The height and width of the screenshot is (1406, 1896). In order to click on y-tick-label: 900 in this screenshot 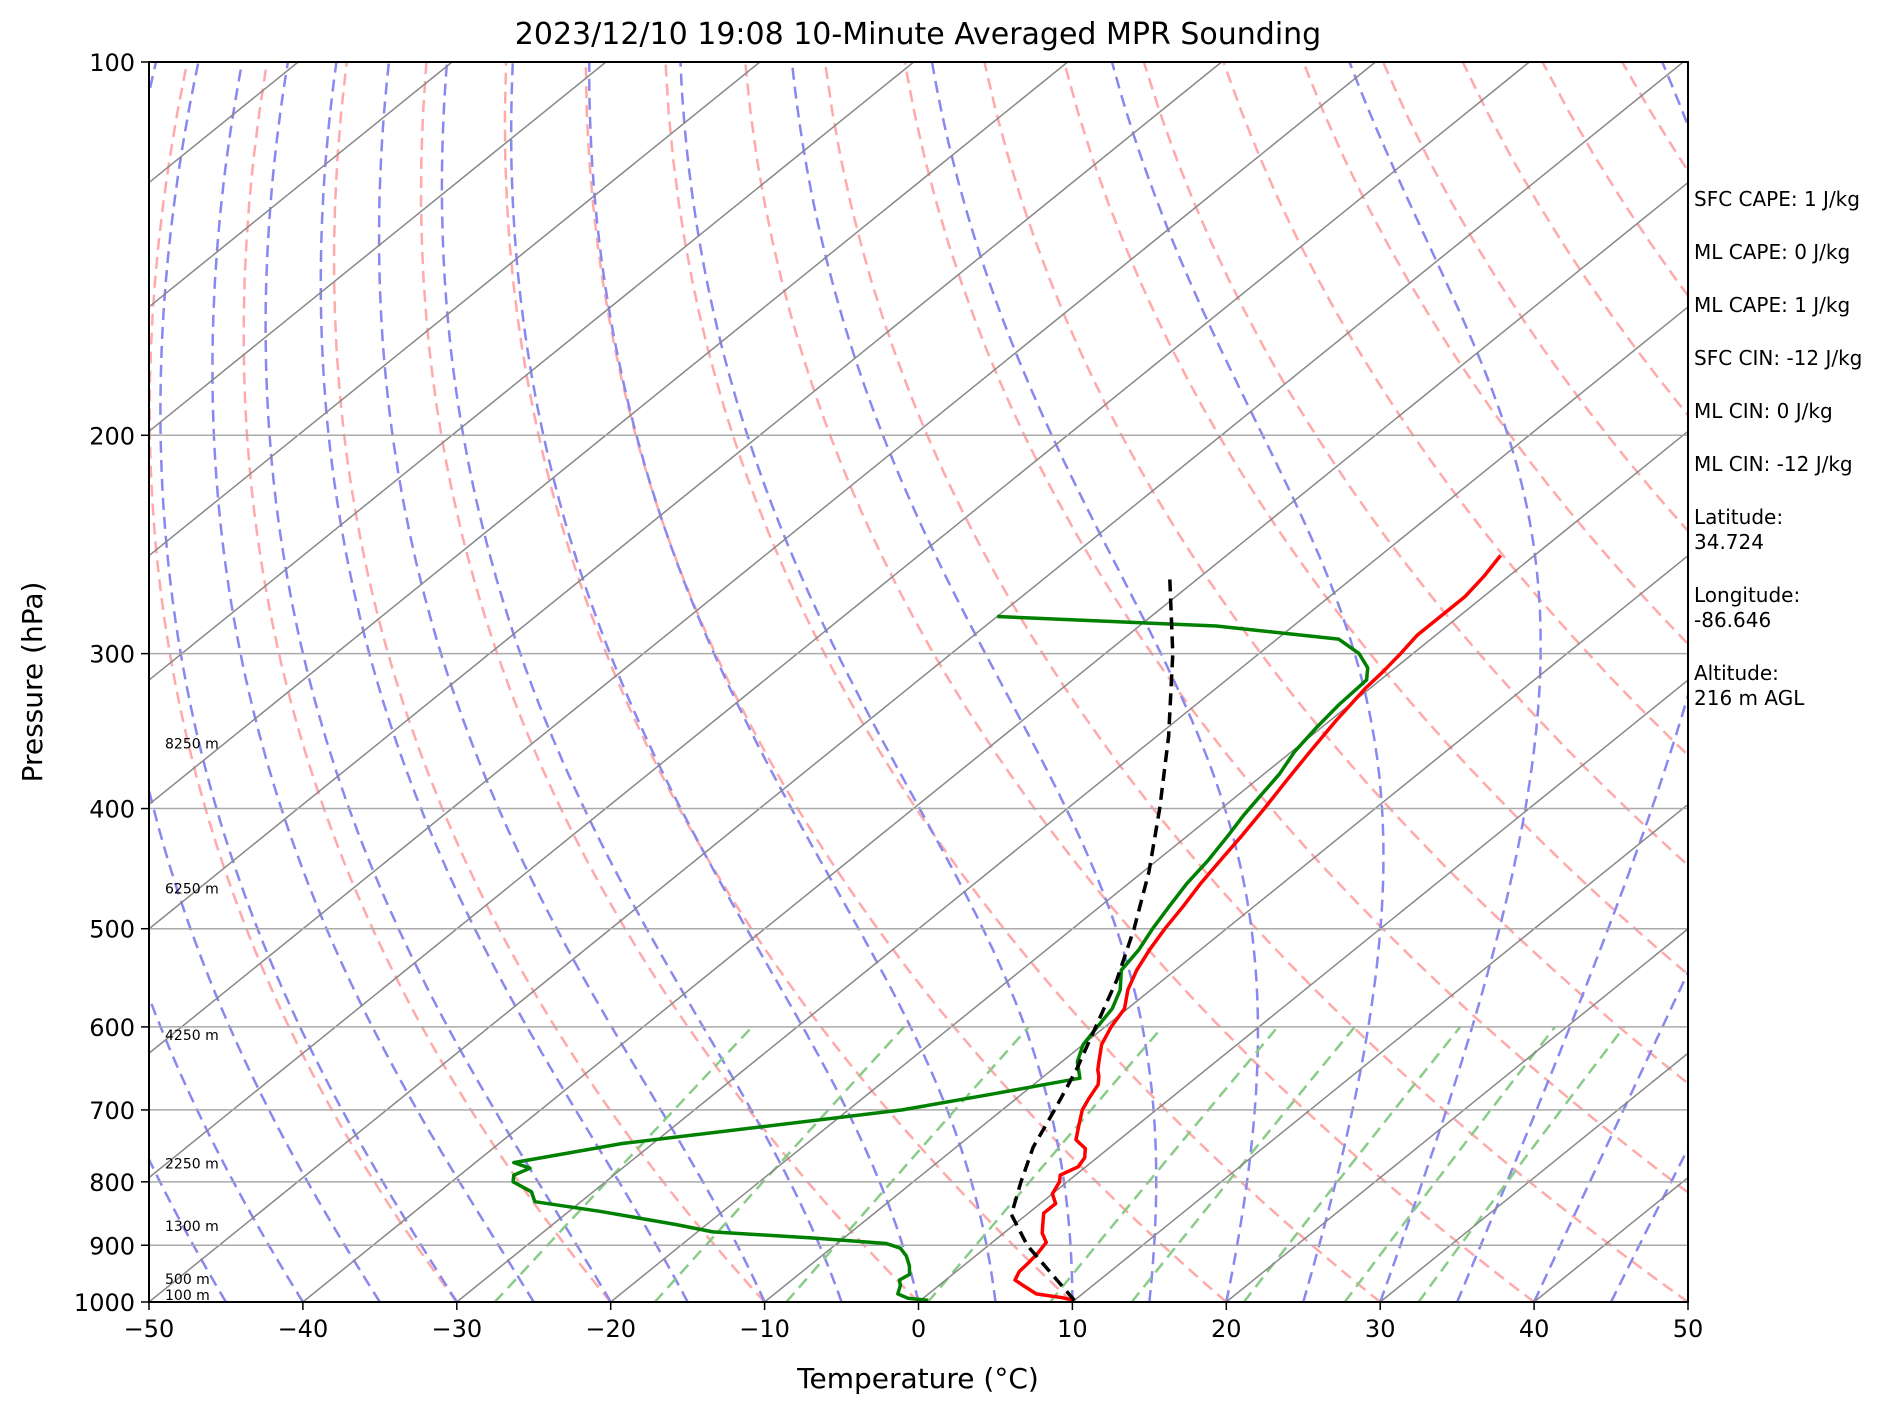, I will do `click(112, 1246)`.